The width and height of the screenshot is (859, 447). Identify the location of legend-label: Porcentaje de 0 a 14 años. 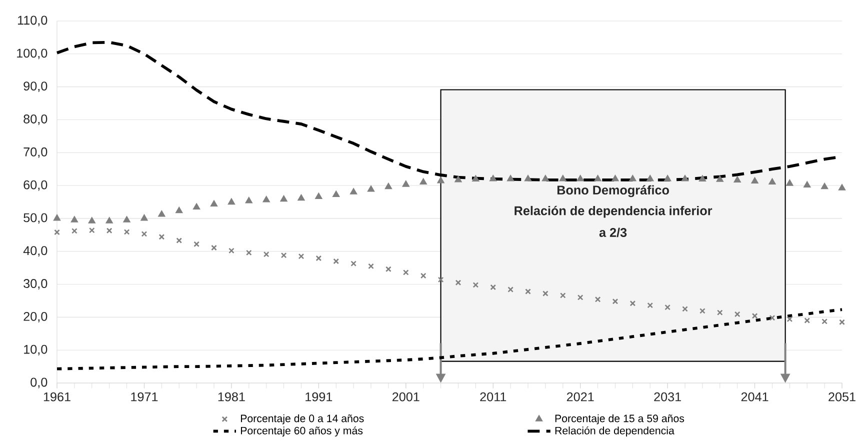
(302, 419).